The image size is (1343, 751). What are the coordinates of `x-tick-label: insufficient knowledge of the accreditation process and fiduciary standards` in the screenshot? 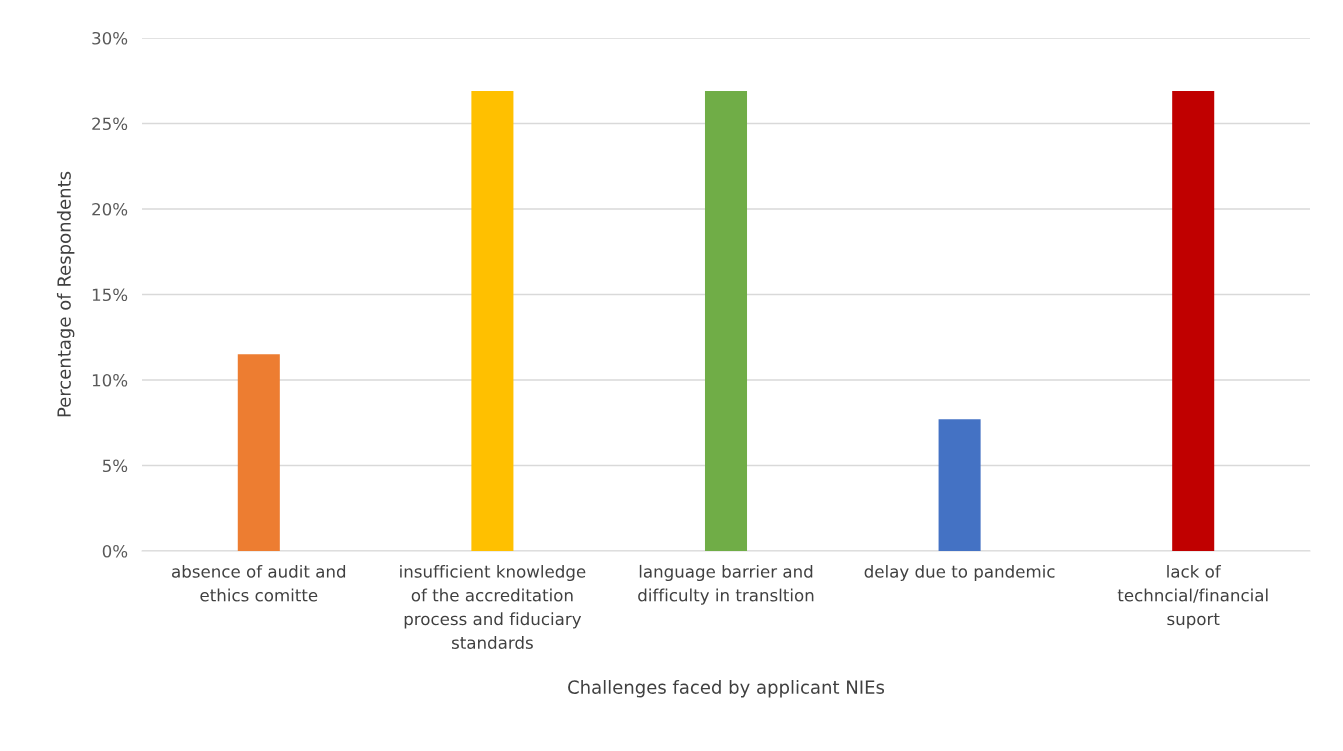 It's located at (493, 606).